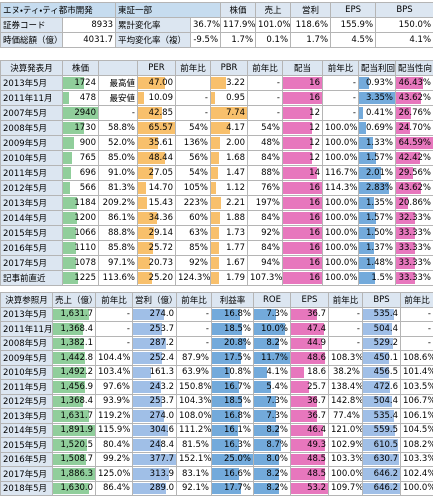 The image size is (433, 500). I want to click on cell-text: 34.36, so click(160, 218).